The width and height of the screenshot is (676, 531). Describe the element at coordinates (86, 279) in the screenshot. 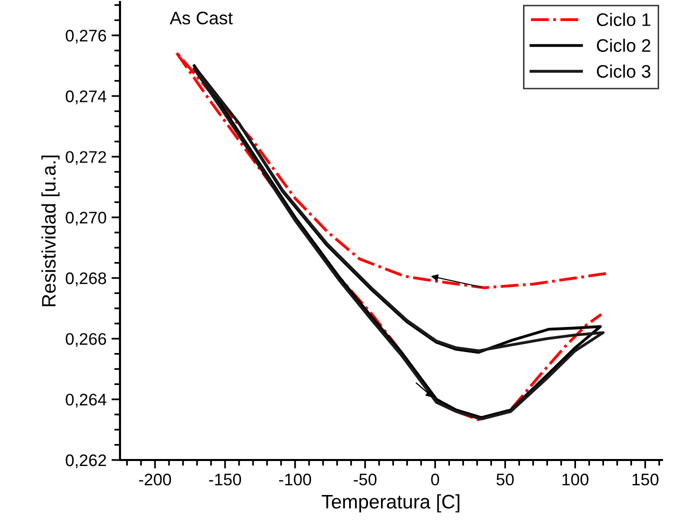

I see `y-tick-label: 0,268` at that location.